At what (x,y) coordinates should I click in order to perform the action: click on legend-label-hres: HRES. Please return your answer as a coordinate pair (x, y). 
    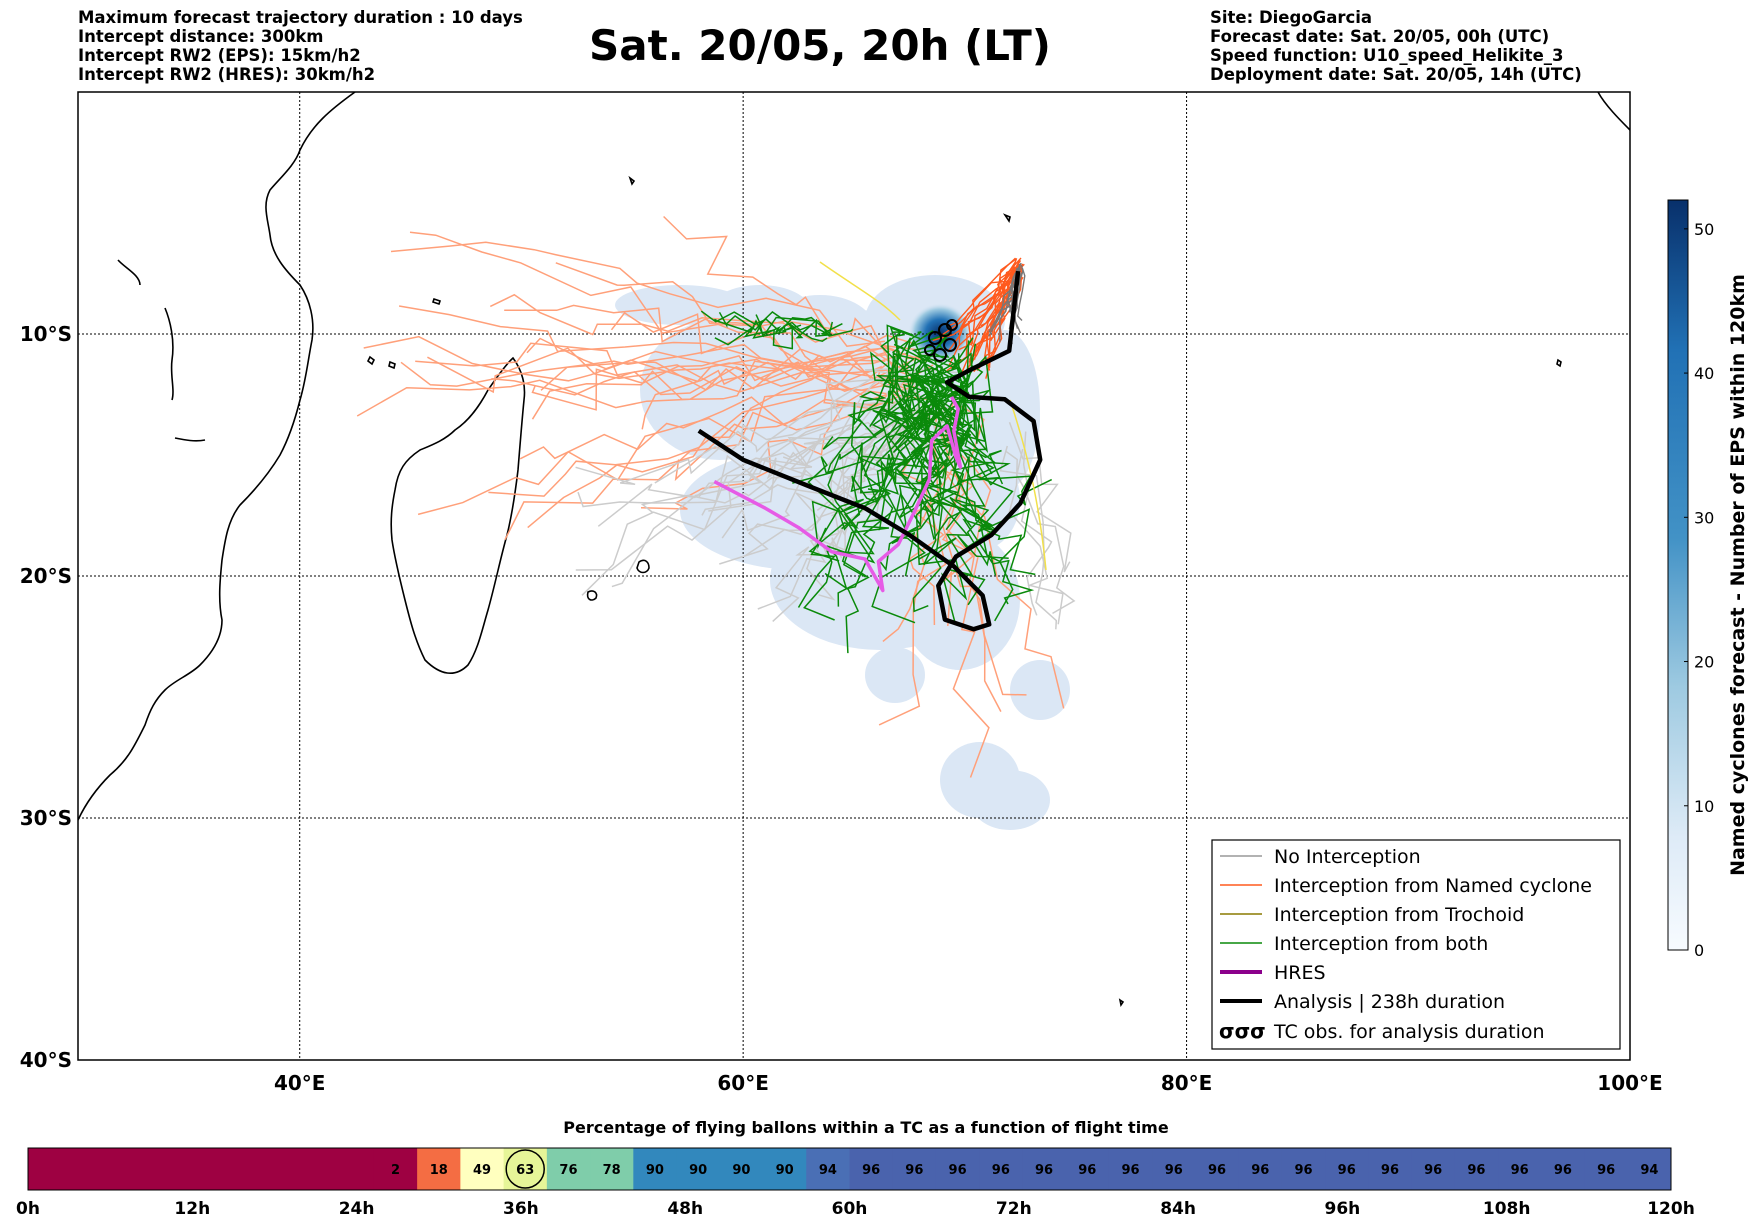
    Looking at the image, I should click on (1300, 973).